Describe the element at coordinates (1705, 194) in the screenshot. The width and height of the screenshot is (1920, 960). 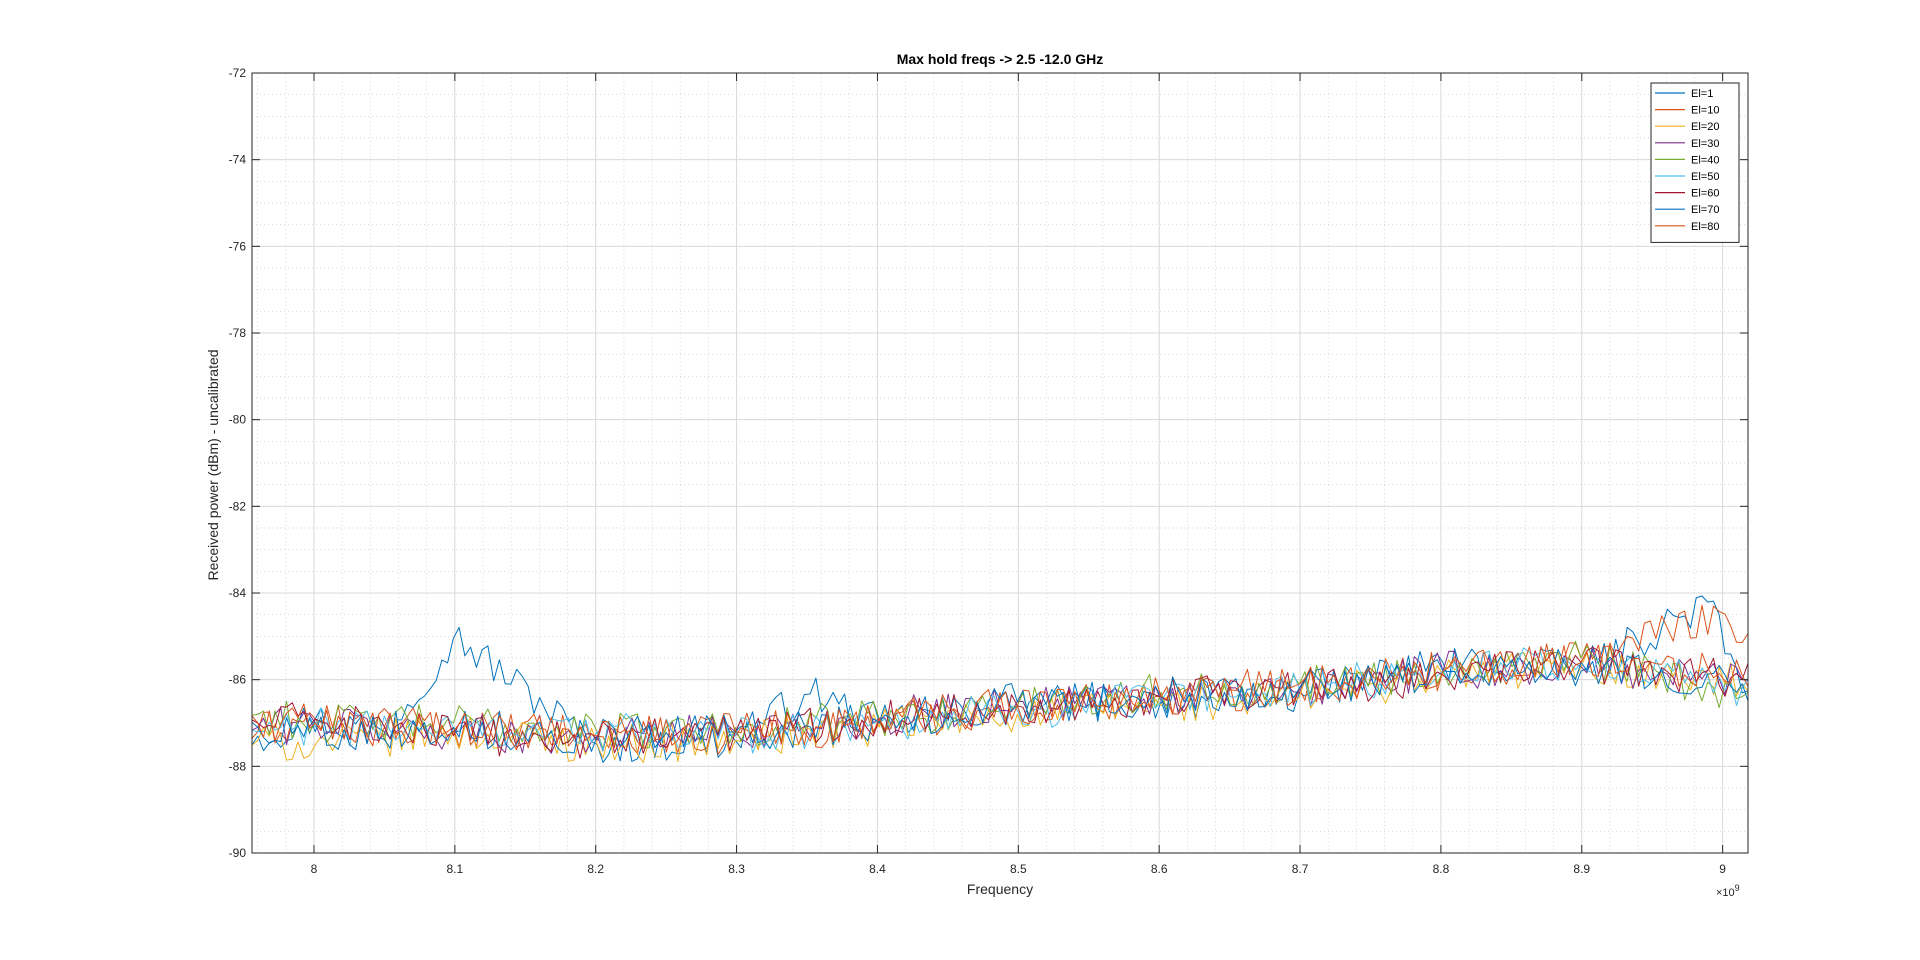
I see `legend-label: El=60` at that location.